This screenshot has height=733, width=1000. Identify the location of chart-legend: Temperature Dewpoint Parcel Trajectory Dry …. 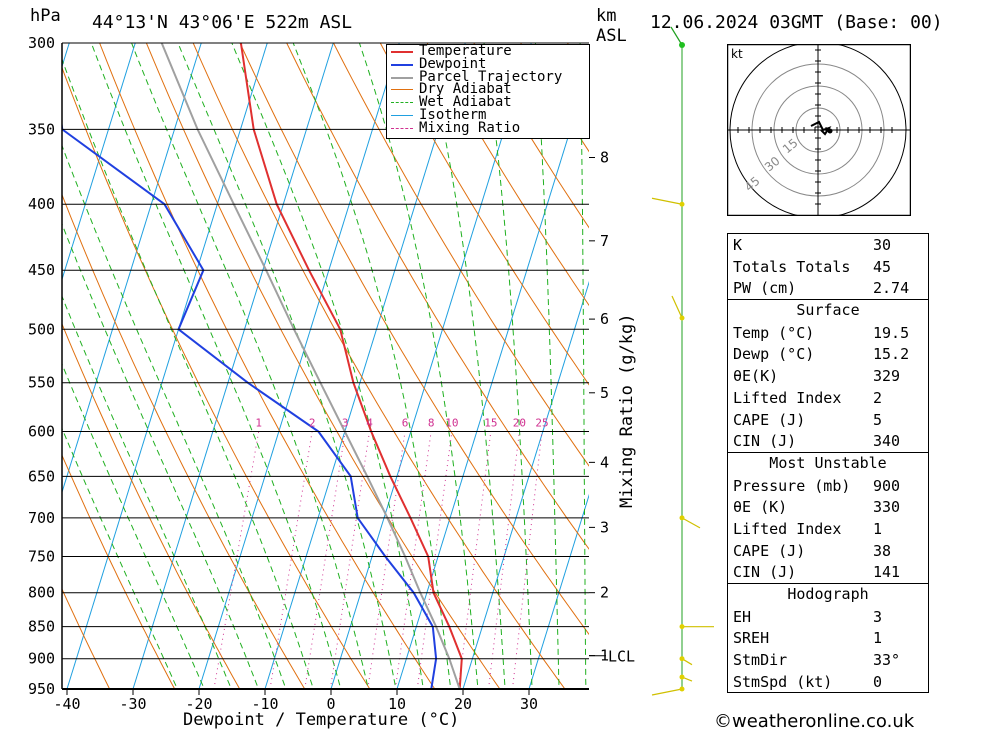
(488, 91).